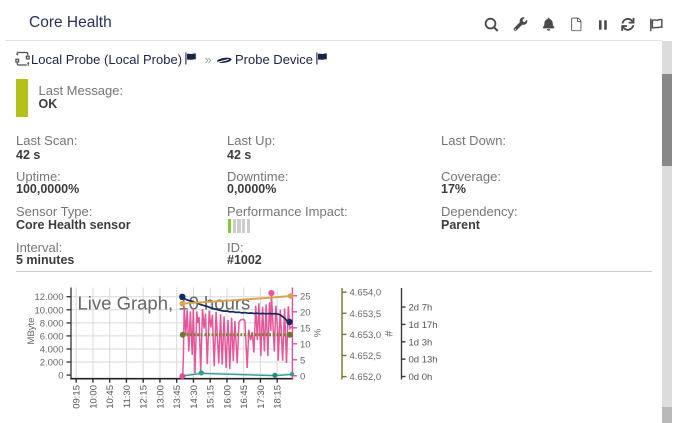 The height and width of the screenshot is (423, 677). I want to click on svg-text: 10:00, so click(93, 397).